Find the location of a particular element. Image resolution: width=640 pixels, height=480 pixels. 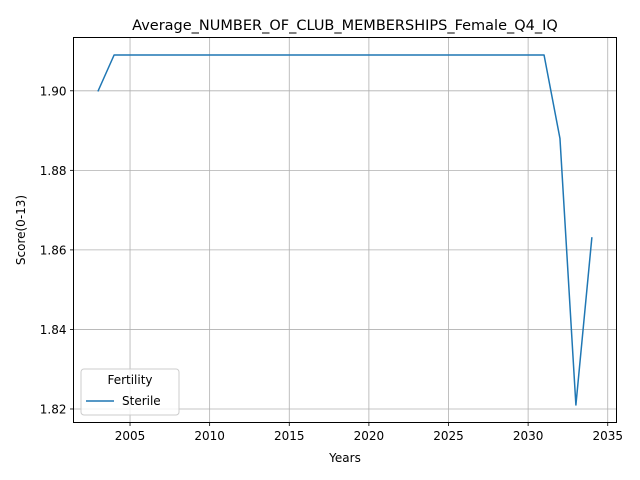

x-tick-label: 2025 is located at coordinates (448, 436).